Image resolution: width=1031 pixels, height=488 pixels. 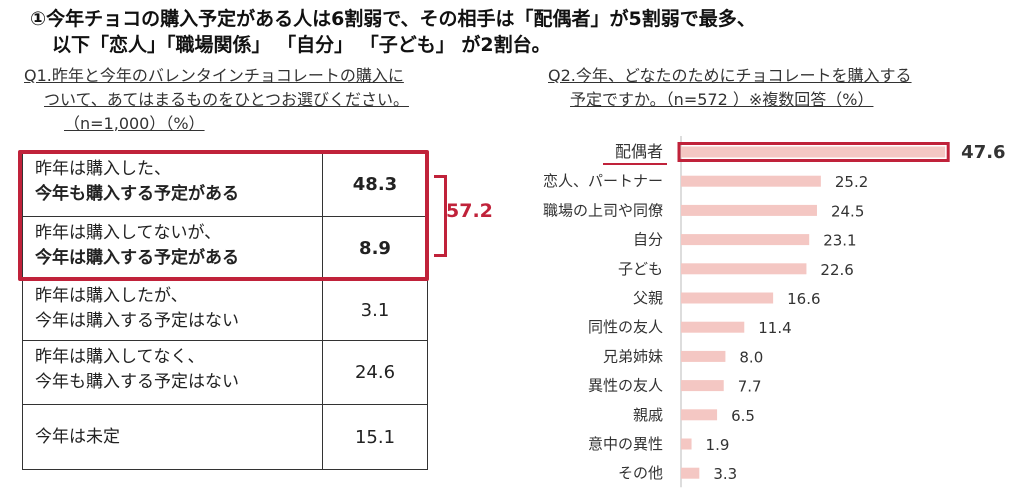 What do you see at coordinates (173, 310) in the screenshot?
I see `row-label: 昨年は購入したが、 今年は購入する予定はない` at bounding box center [173, 310].